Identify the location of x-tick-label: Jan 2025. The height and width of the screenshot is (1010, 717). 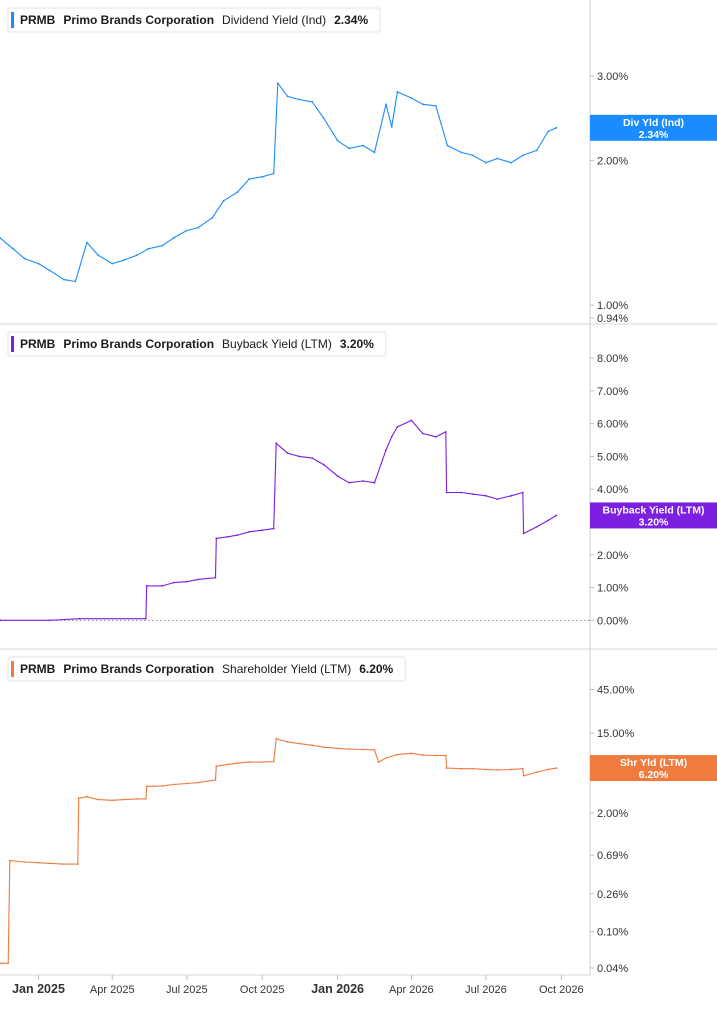
(38, 989).